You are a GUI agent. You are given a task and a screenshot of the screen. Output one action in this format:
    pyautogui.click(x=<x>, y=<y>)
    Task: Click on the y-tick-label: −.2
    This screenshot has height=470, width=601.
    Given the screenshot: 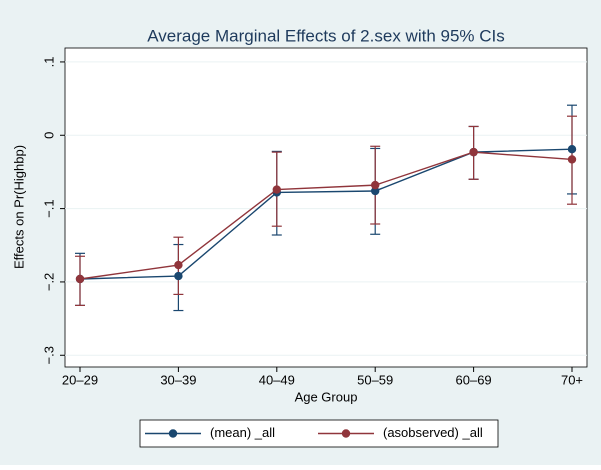 What is the action you would take?
    pyautogui.click(x=48, y=282)
    